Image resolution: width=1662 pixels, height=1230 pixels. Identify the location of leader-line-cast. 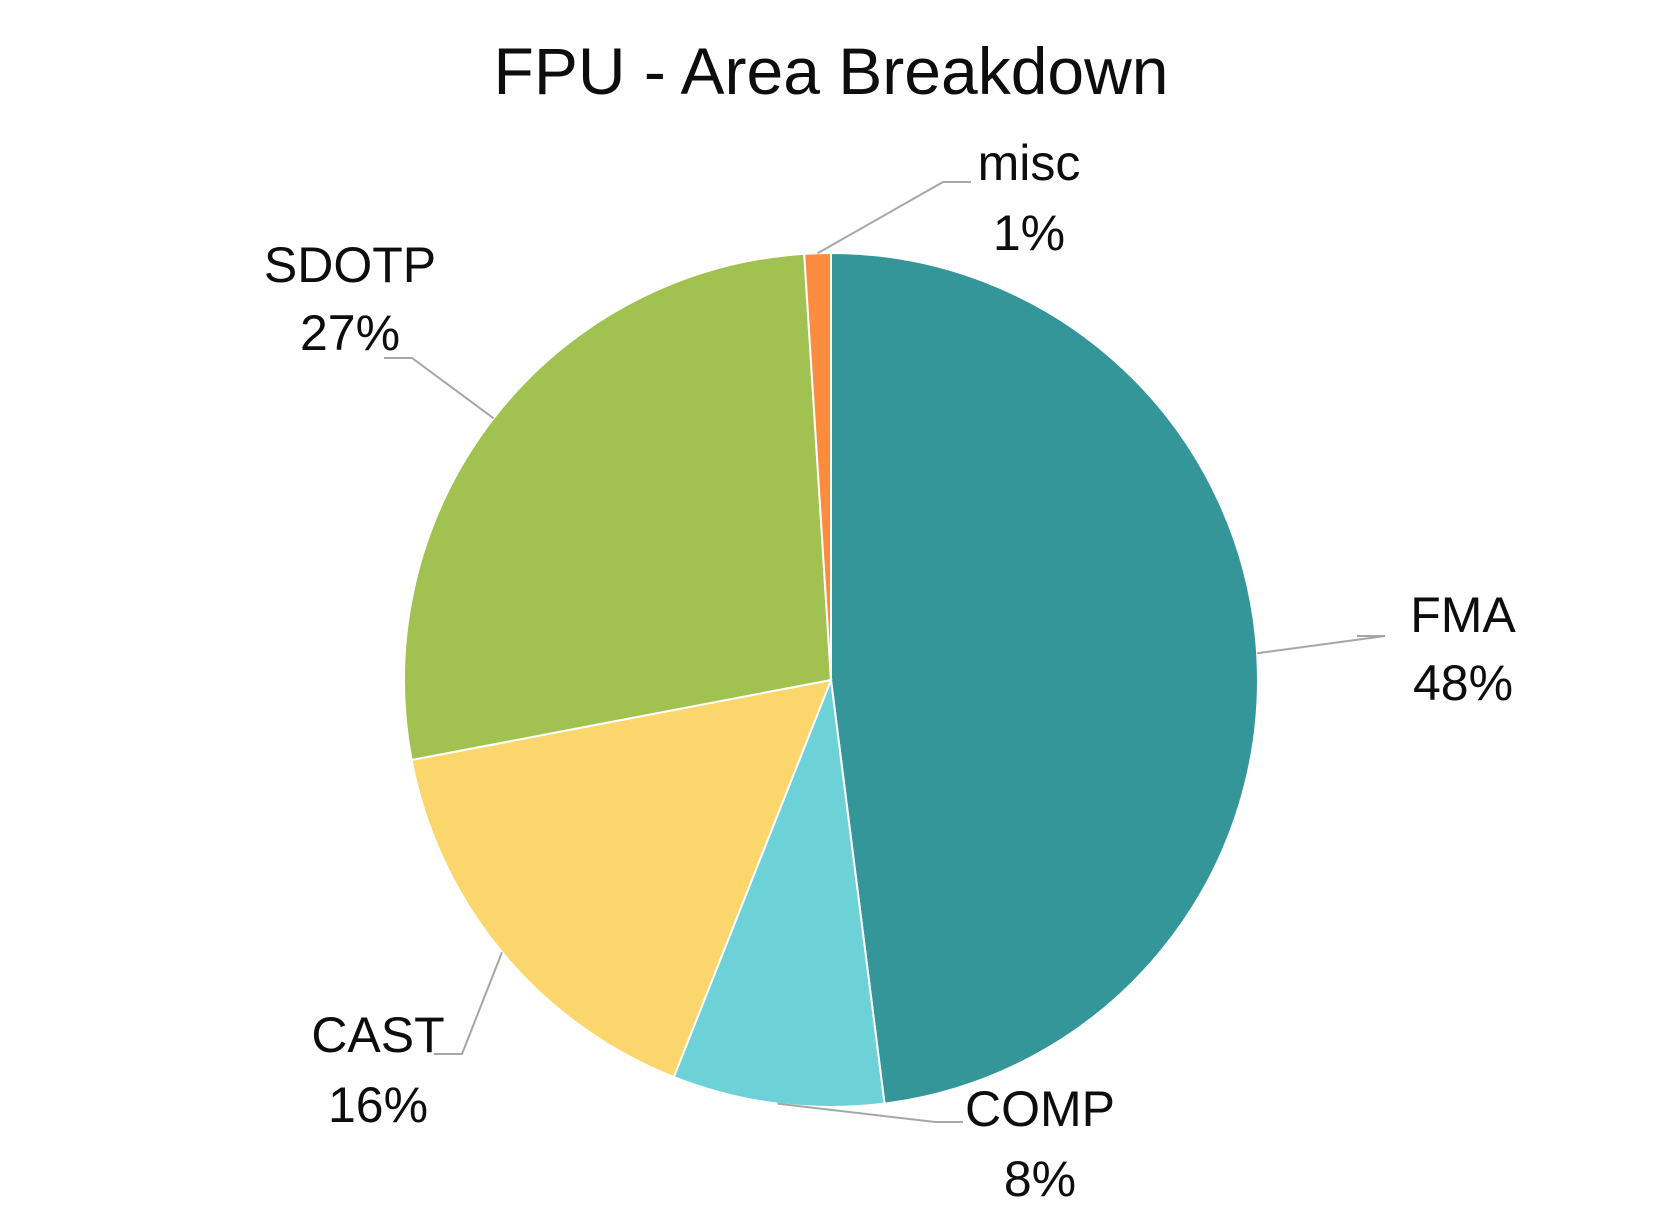
(468, 1003).